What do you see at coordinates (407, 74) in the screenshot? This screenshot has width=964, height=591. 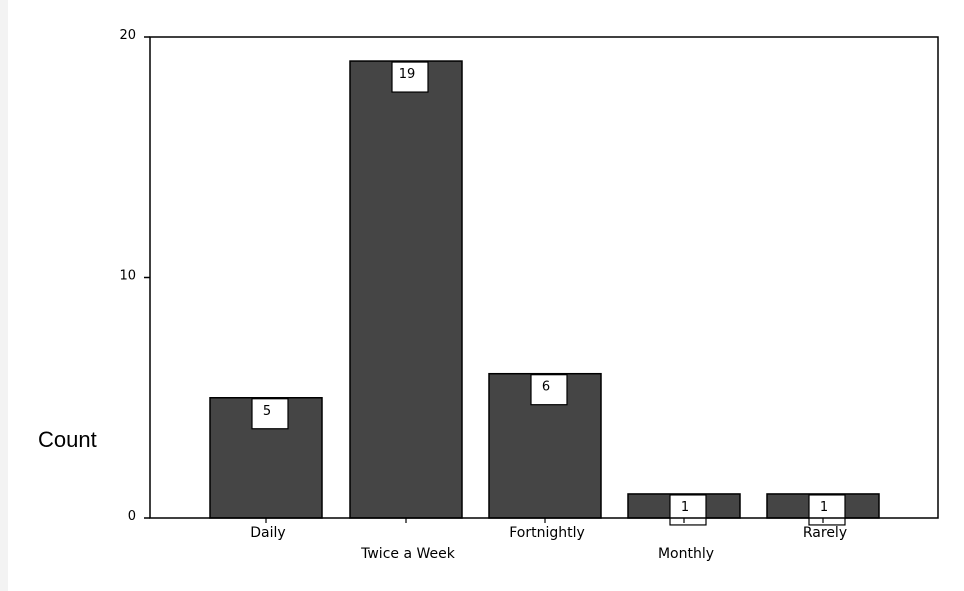 I see `data-label: 19` at bounding box center [407, 74].